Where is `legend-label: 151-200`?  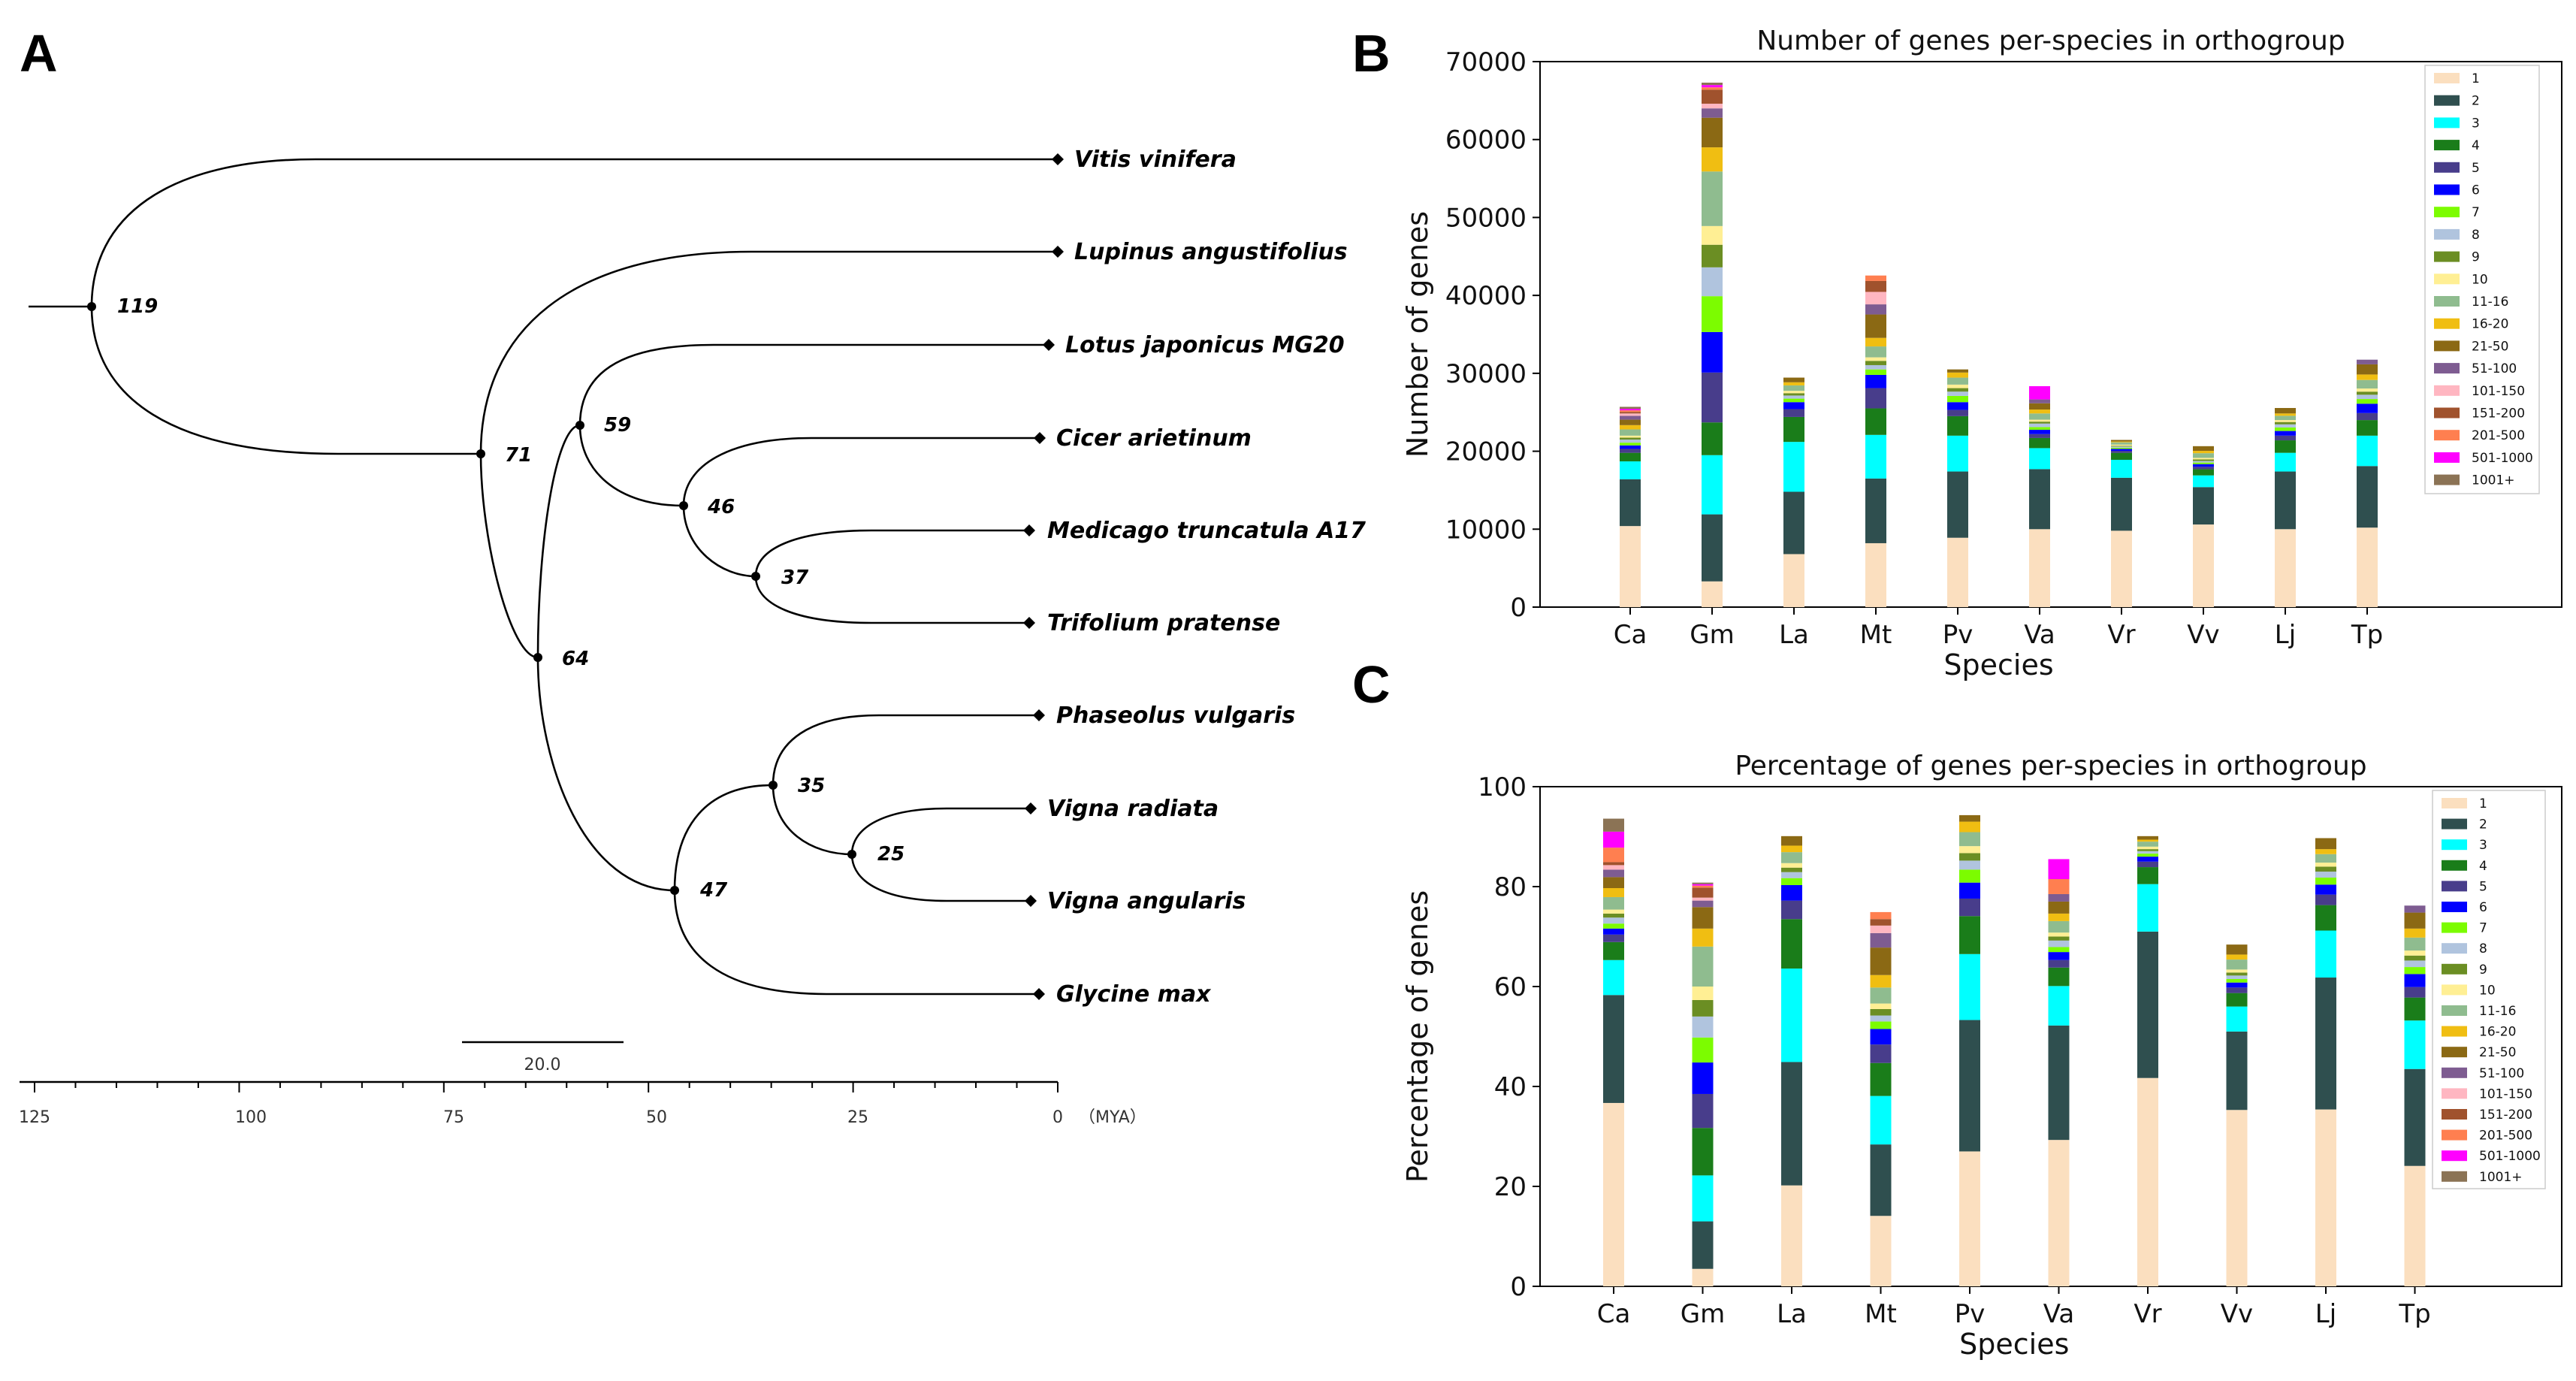
legend-label: 151-200 is located at coordinates (2498, 414).